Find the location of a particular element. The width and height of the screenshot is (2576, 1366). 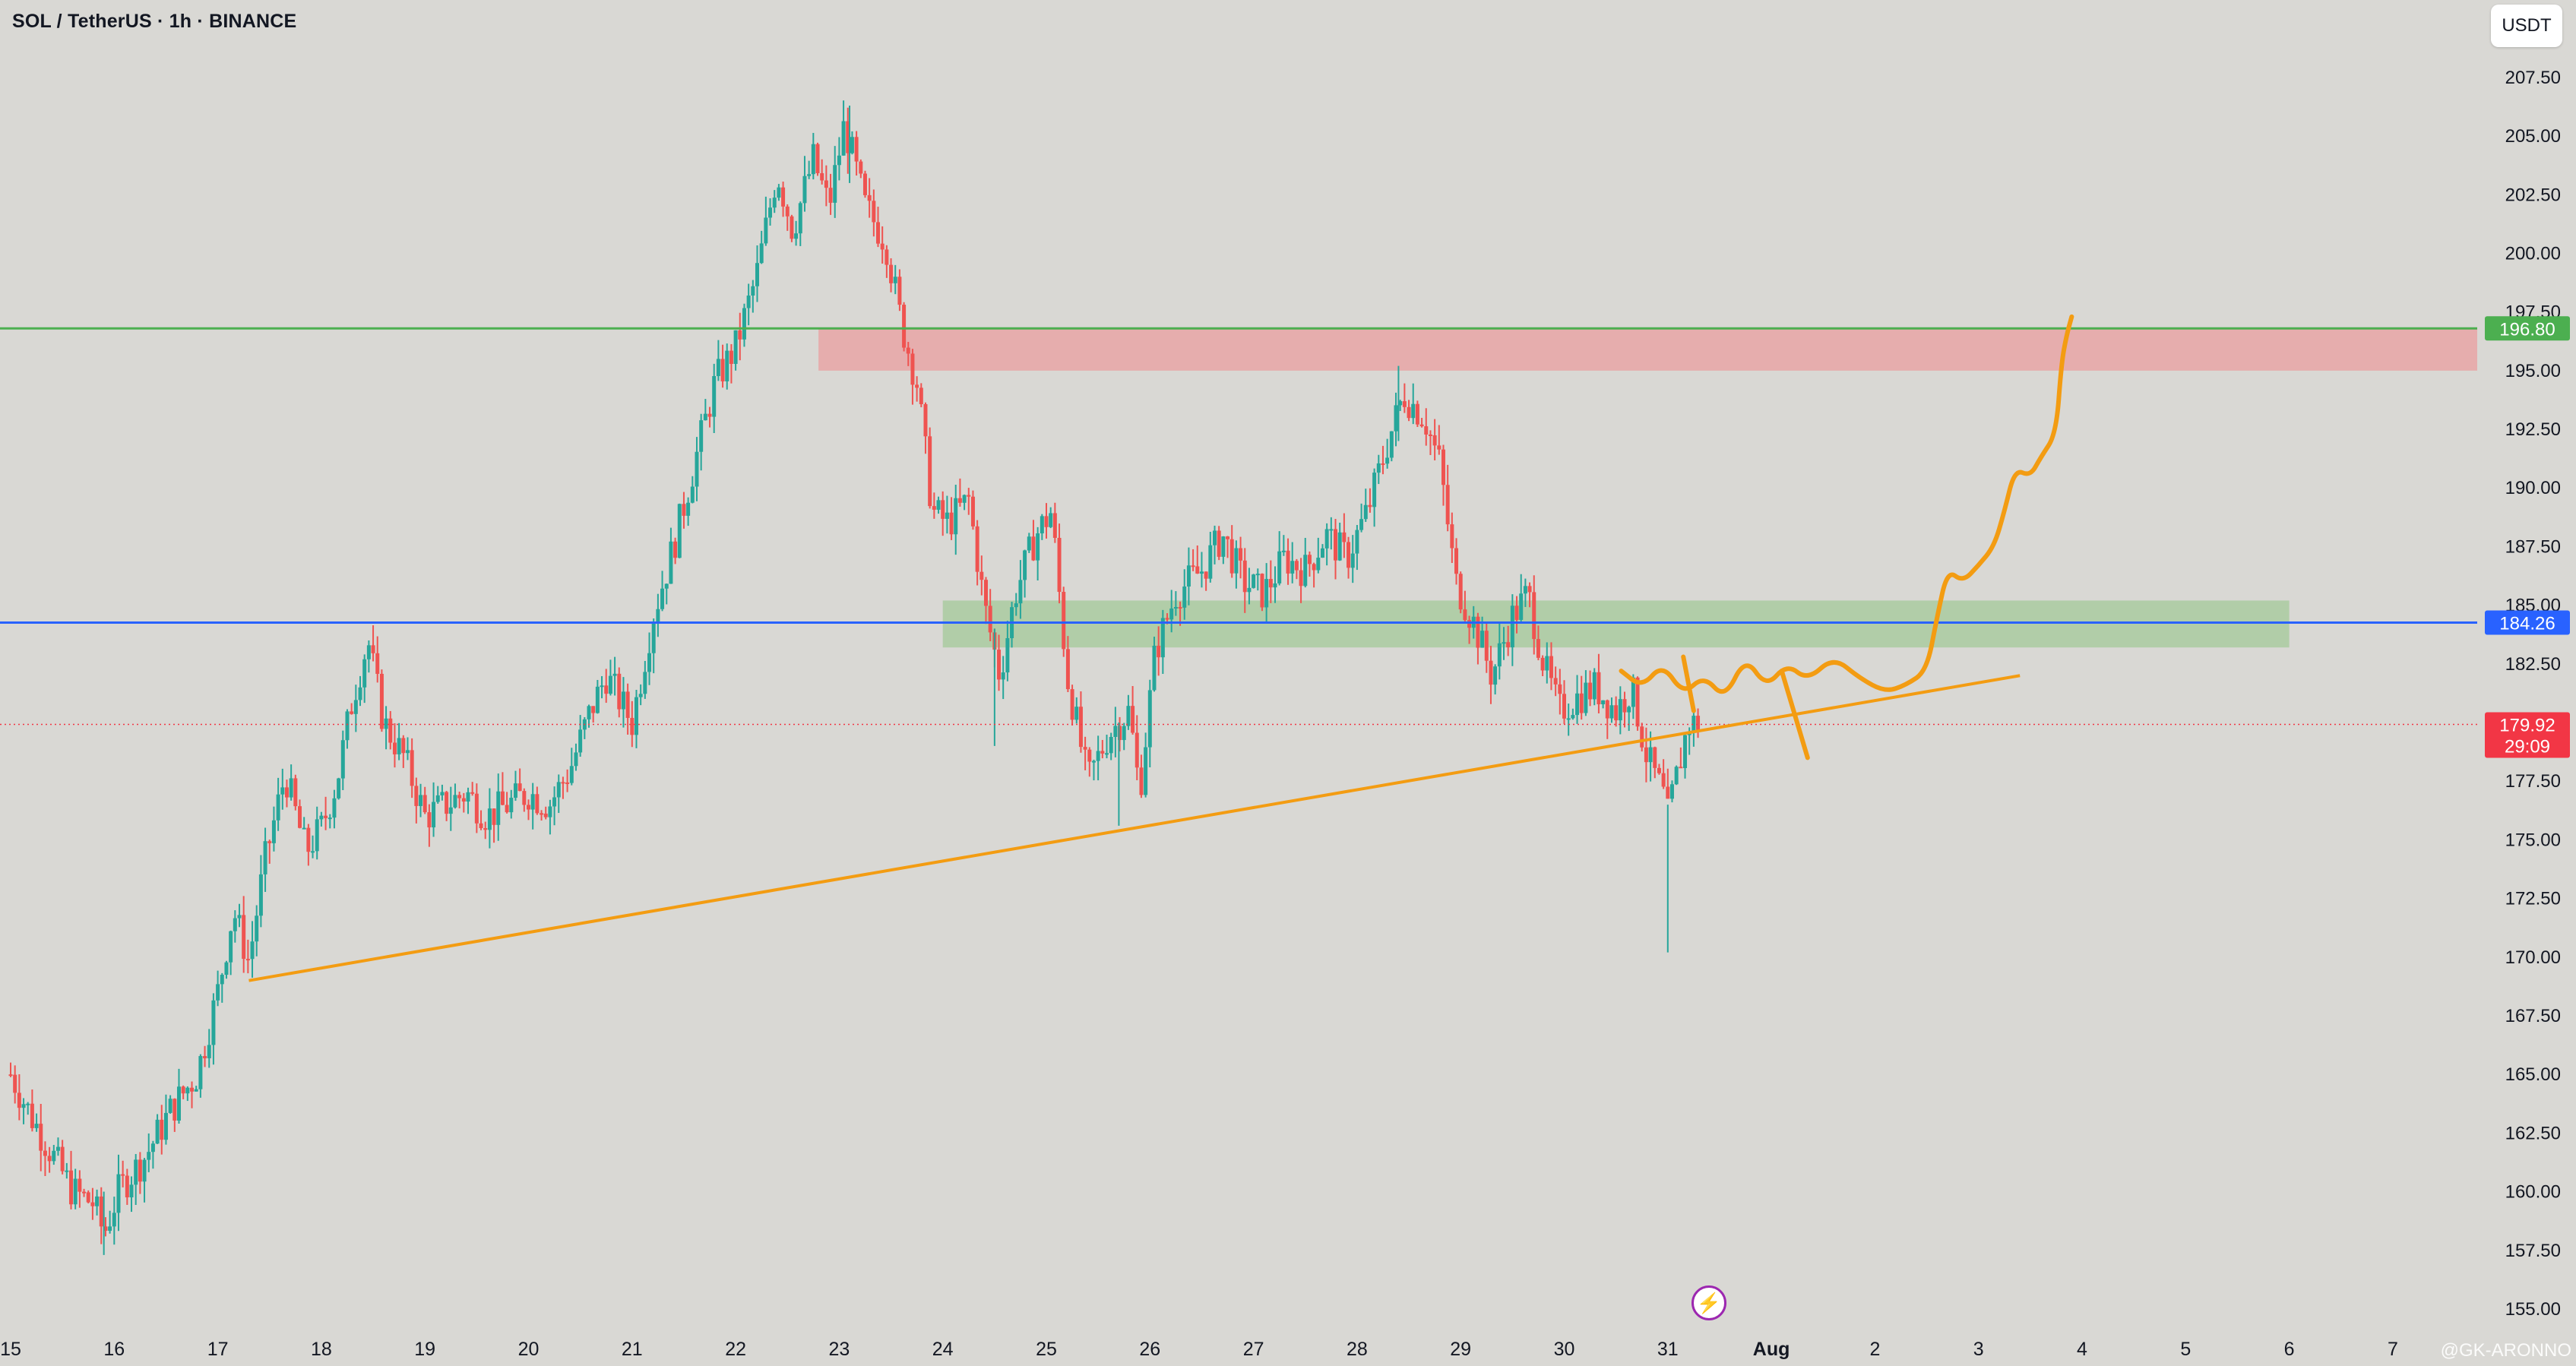

time-tick-label: Aug is located at coordinates (1772, 1349).